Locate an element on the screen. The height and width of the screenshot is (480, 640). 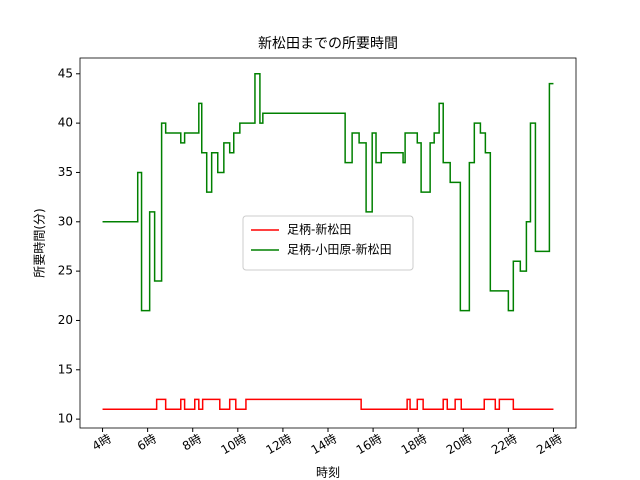
y-tick-label: 45 is located at coordinates (65, 73).